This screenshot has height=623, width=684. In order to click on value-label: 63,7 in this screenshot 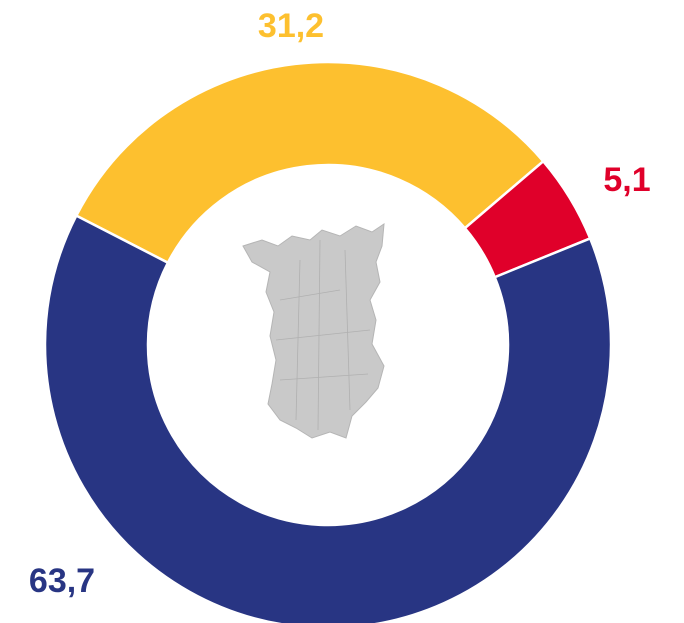, I will do `click(62, 581)`.